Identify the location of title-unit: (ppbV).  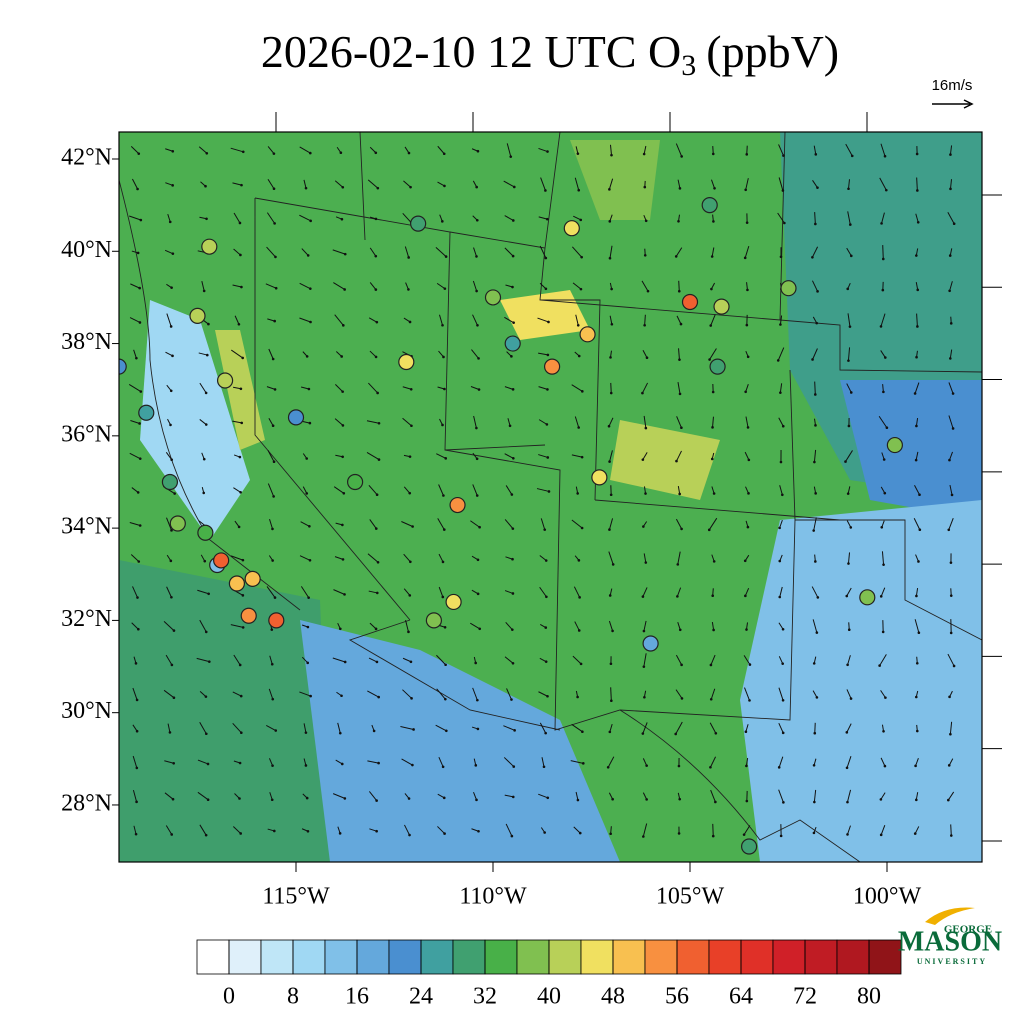
(772, 51).